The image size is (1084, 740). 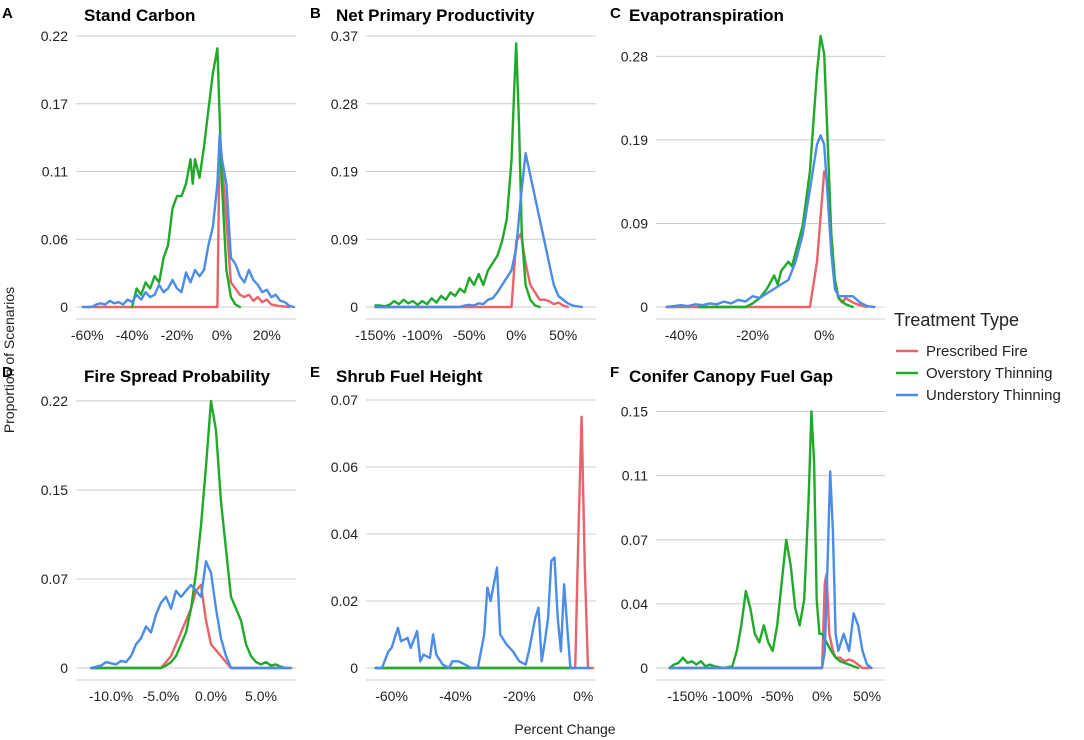 What do you see at coordinates (615, 13) in the screenshot?
I see `panel-letter: C` at bounding box center [615, 13].